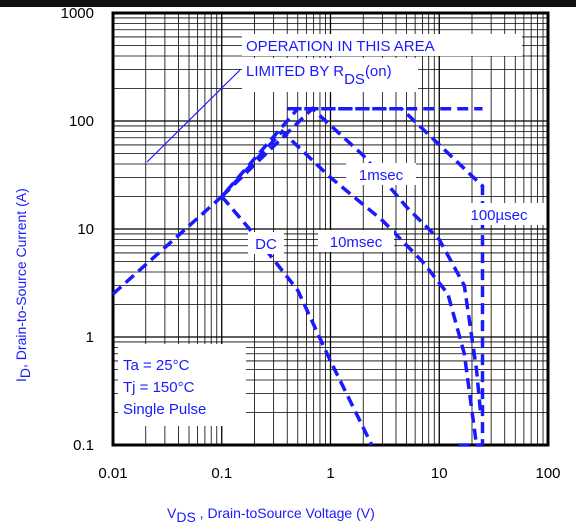 This screenshot has height=531, width=576. I want to click on conditions-box, so click(182, 385).